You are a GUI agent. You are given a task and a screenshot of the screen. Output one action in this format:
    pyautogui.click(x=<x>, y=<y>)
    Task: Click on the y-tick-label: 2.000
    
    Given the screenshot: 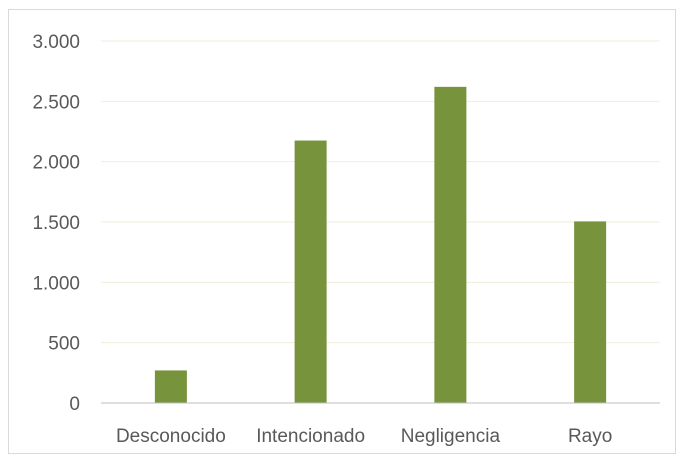 What is the action you would take?
    pyautogui.click(x=56, y=163)
    